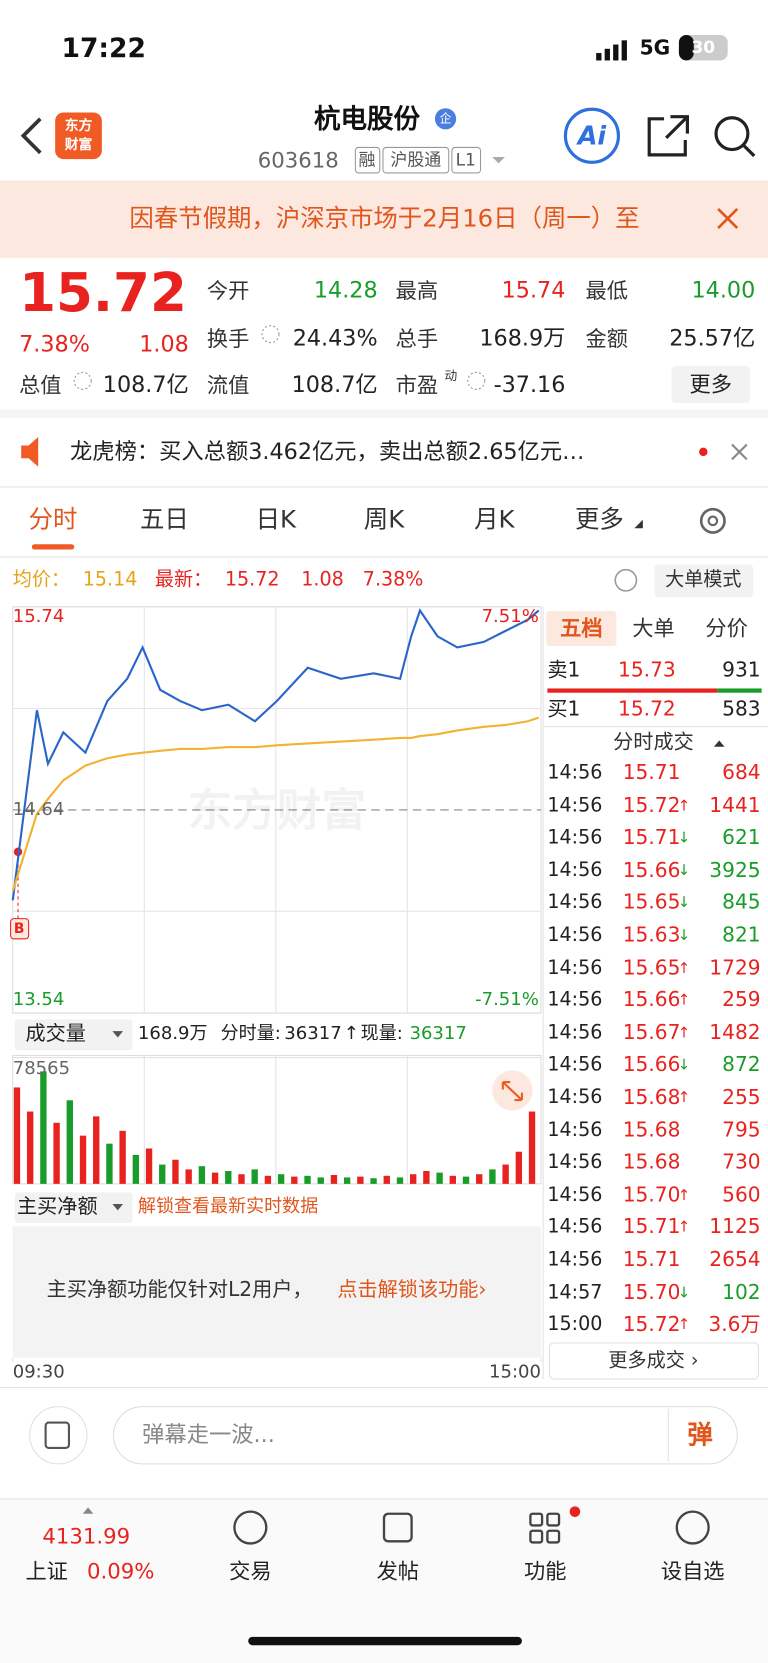  Describe the element at coordinates (31, 136) in the screenshot. I see `back-icon` at that location.